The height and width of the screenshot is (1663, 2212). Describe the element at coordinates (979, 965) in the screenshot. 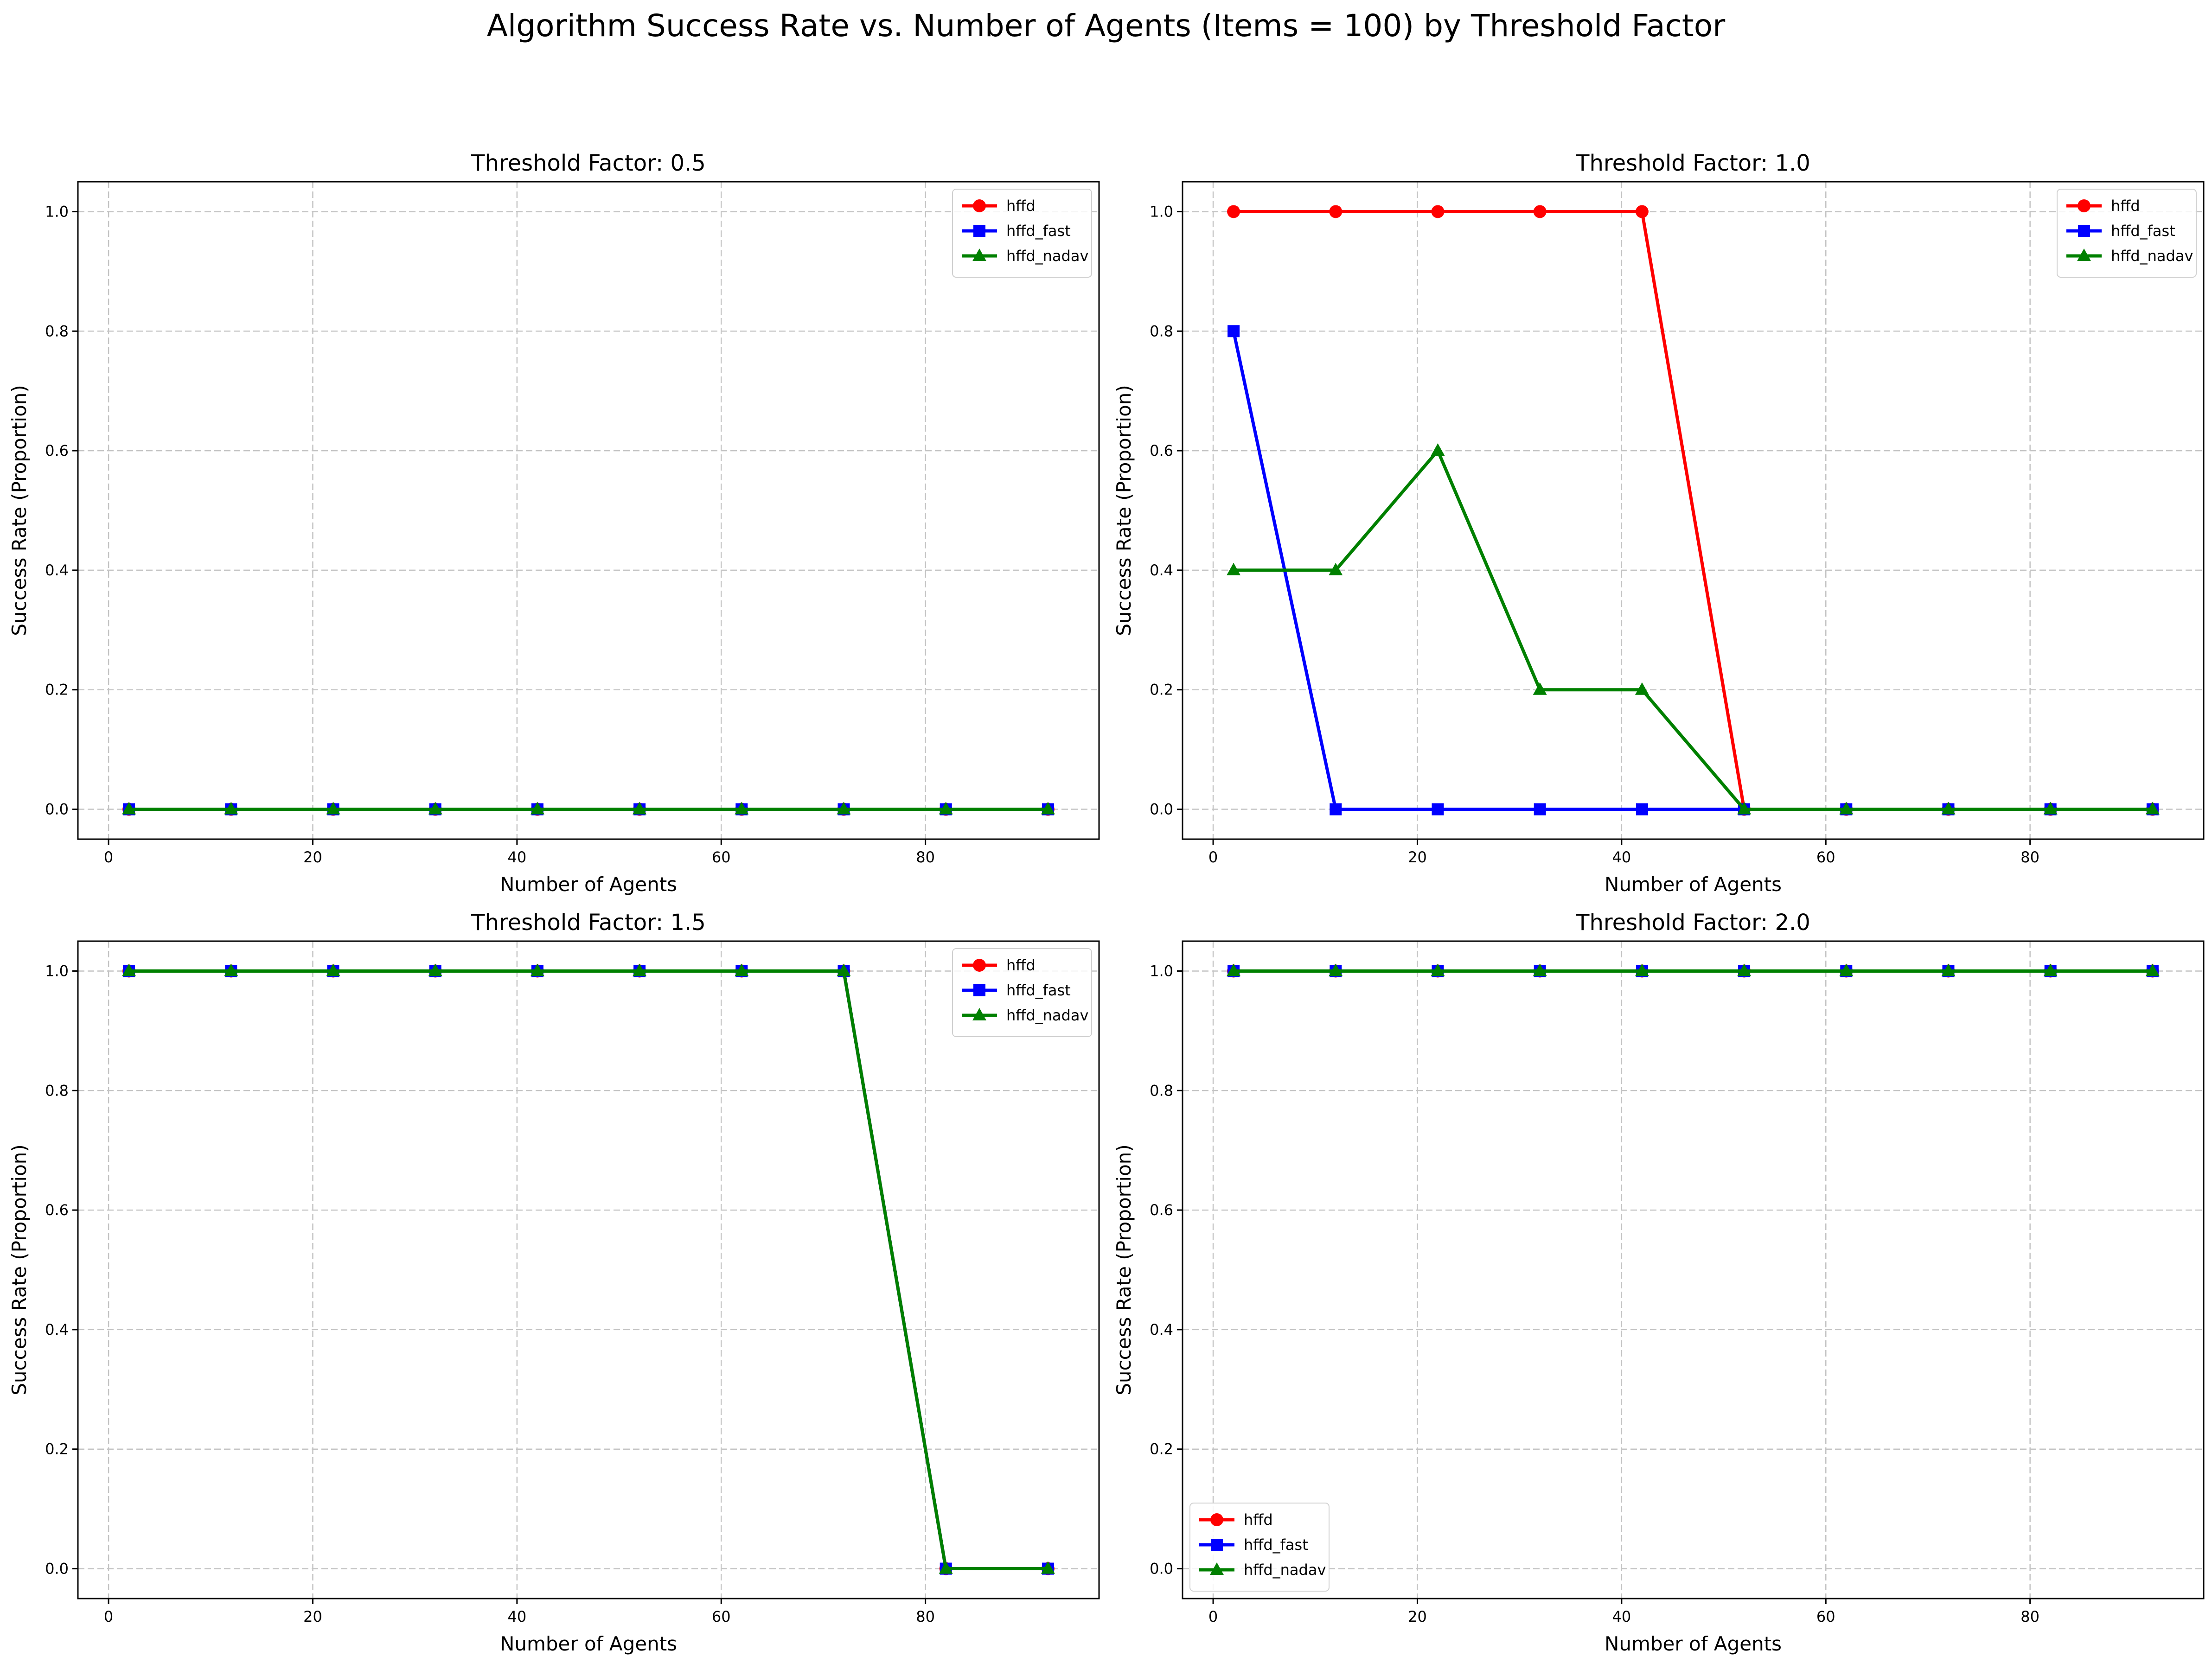

I see `legend-marker-hffd` at that location.